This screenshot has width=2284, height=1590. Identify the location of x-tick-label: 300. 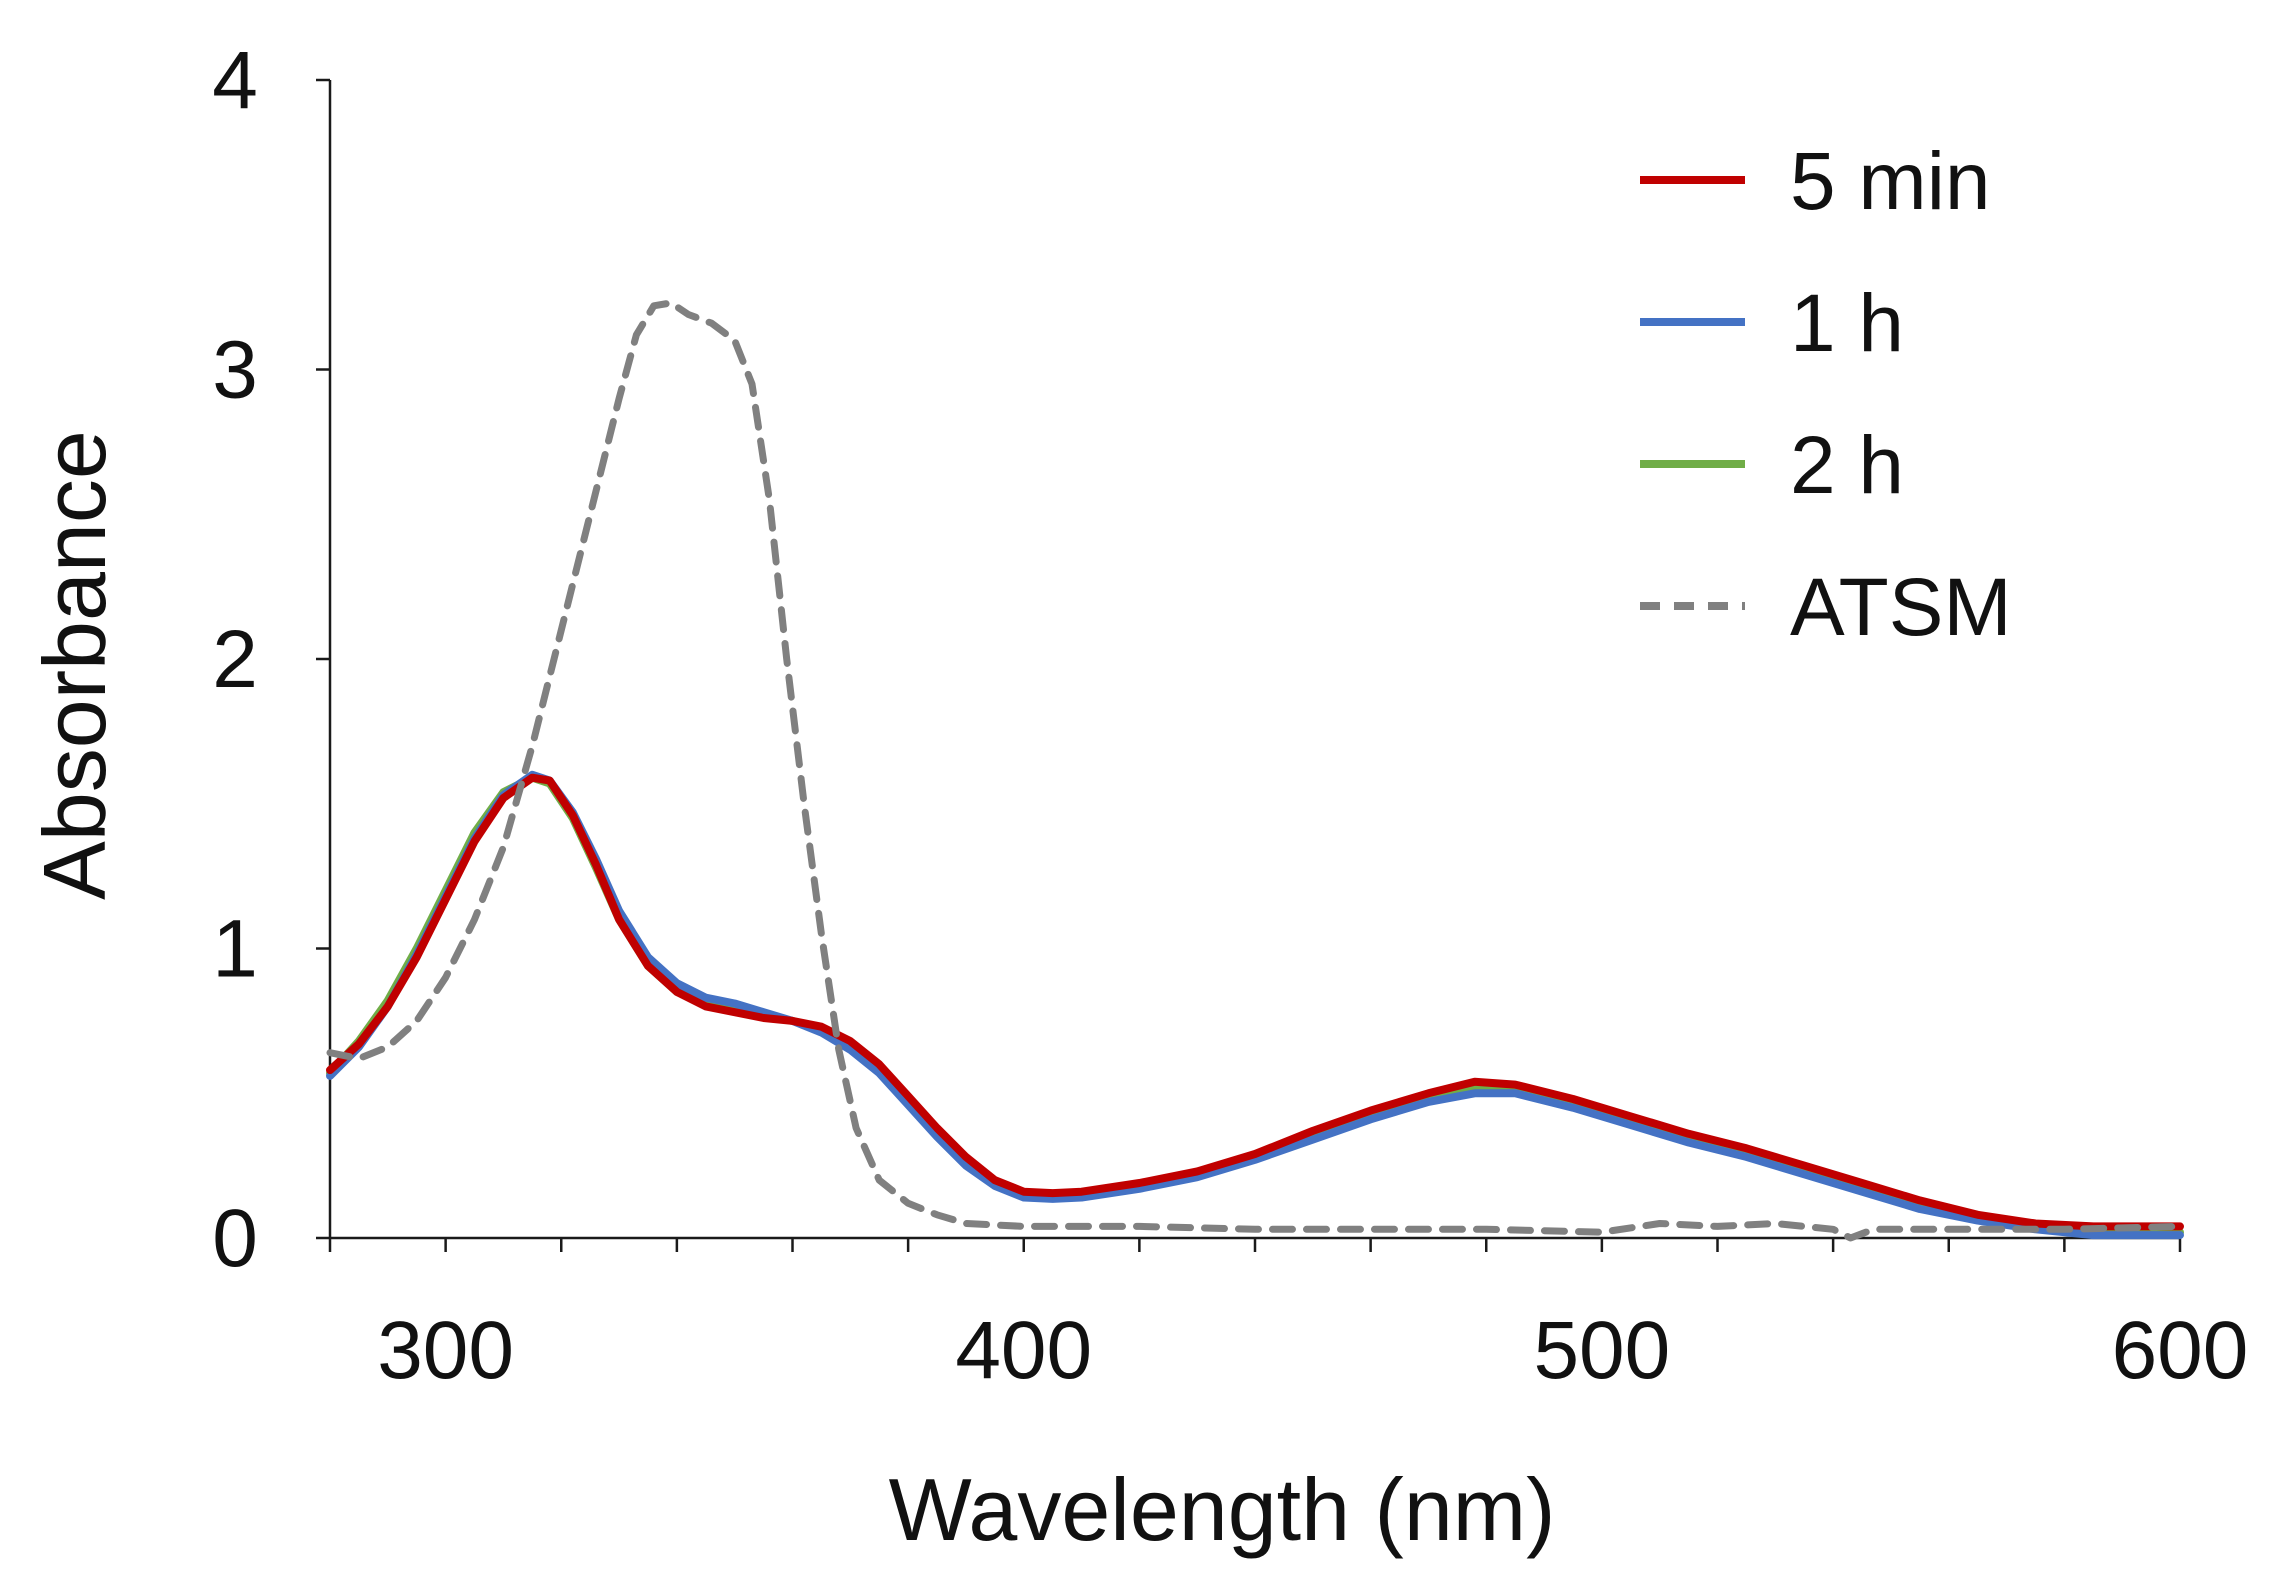
(445, 1350).